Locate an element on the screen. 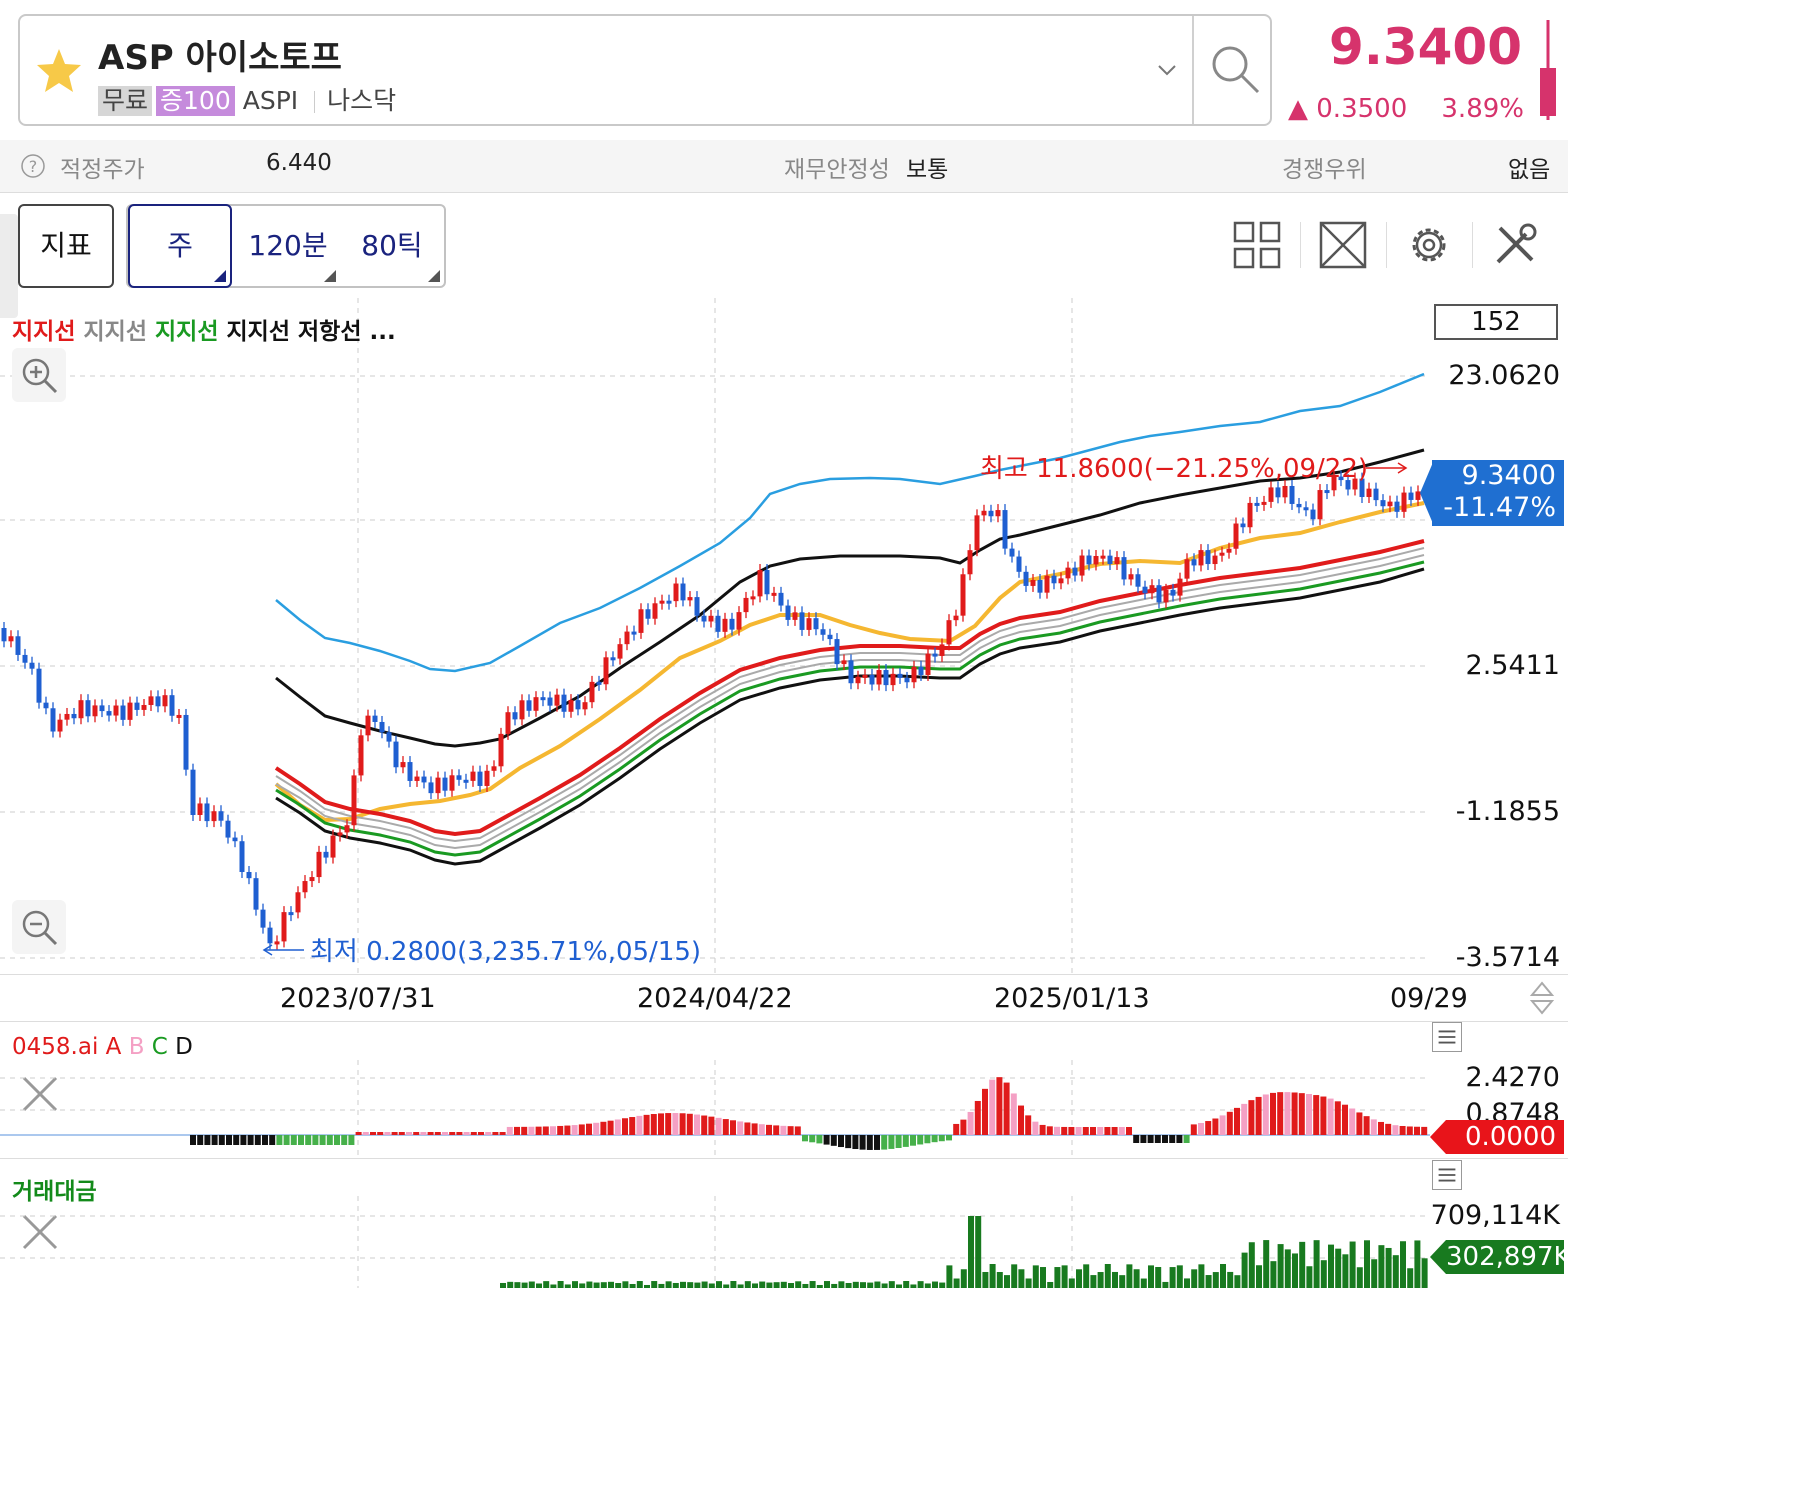 This screenshot has height=1487, width=1810. chevron-down-icon is located at coordinates (1167, 70).